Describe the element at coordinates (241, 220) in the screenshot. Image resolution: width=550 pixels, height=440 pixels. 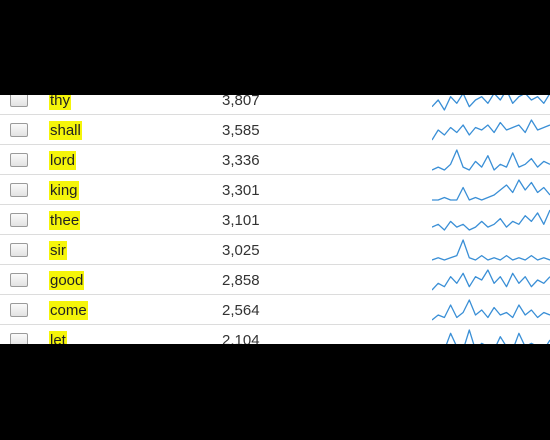
I see `word-count: 3,101` at that location.